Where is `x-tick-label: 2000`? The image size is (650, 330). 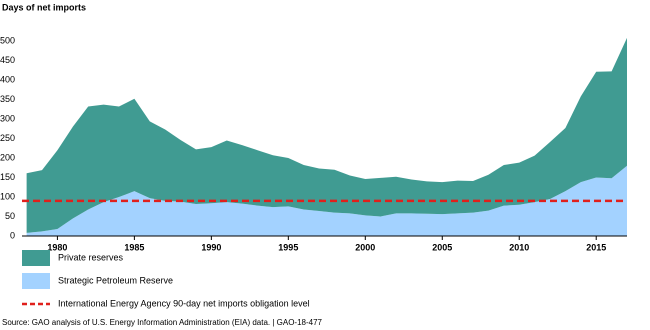 x-tick-label: 2000 is located at coordinates (365, 247).